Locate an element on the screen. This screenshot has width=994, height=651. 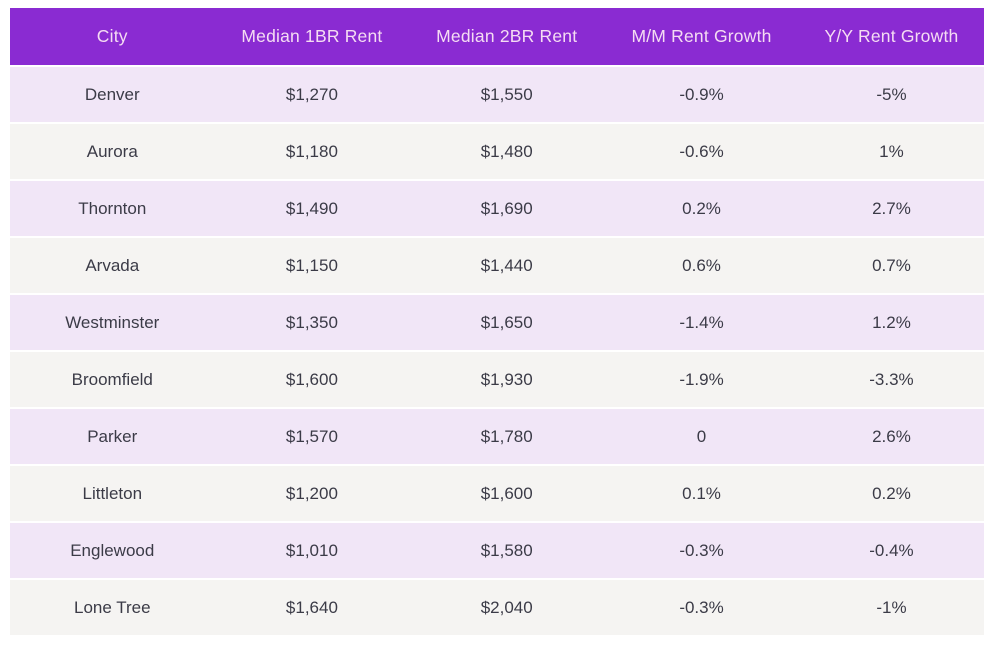
rent-1br-cell: $1,570 is located at coordinates (312, 437).